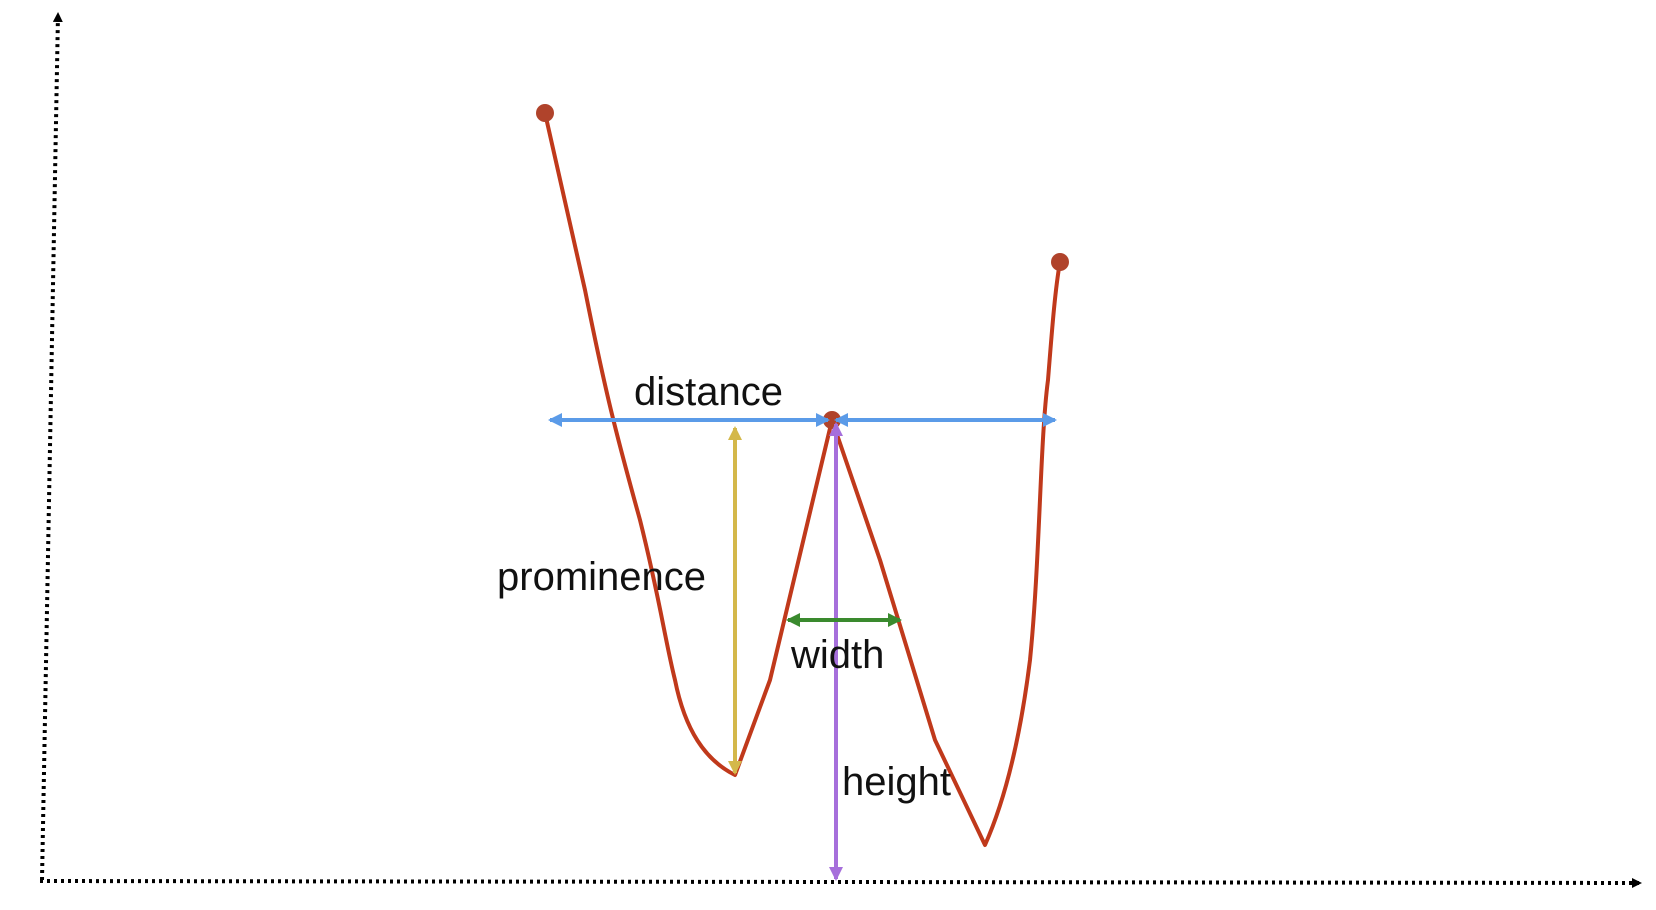 The image size is (1656, 910). I want to click on start-point-marker, so click(545, 113).